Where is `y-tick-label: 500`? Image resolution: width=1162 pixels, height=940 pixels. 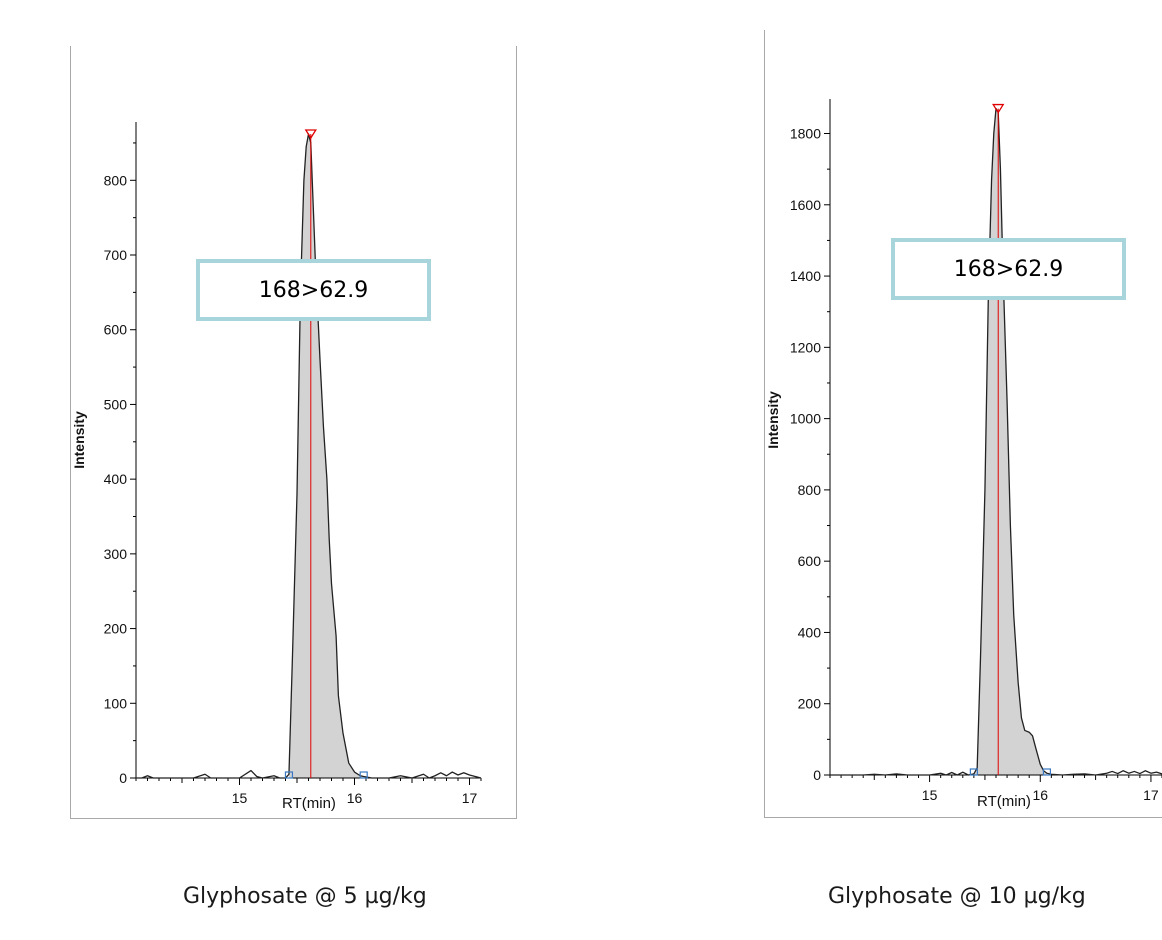
y-tick-label: 500 is located at coordinates (116, 404).